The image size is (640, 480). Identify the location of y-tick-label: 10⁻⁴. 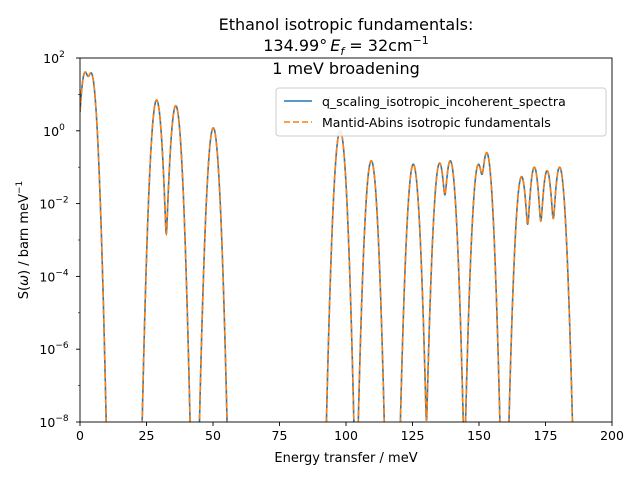
(53, 276).